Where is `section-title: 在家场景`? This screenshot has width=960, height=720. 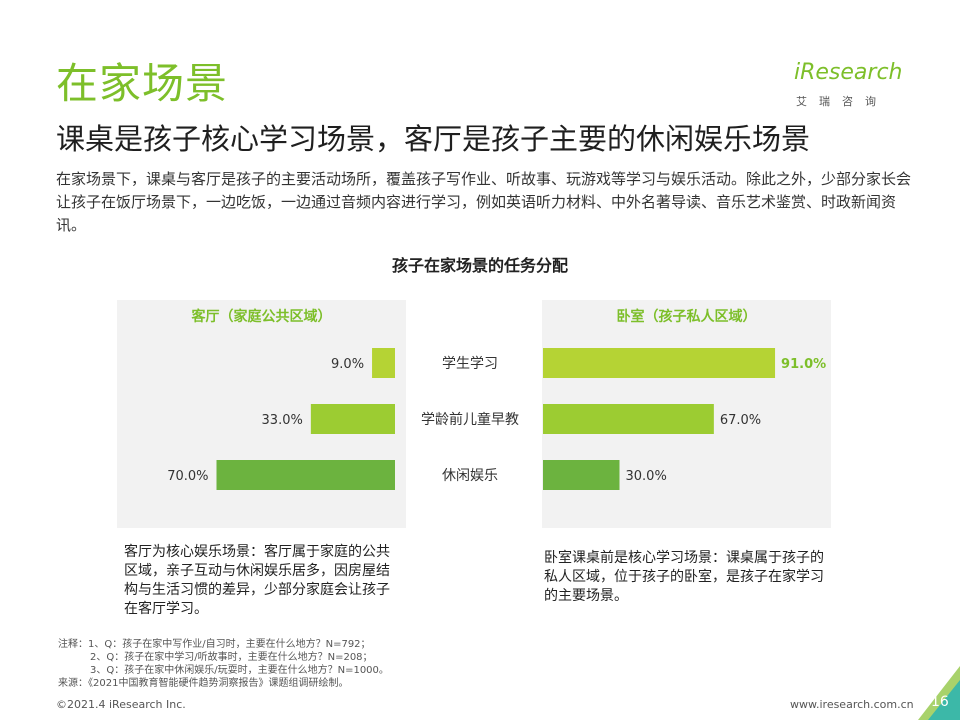
section-title: 在家场景 is located at coordinates (142, 83).